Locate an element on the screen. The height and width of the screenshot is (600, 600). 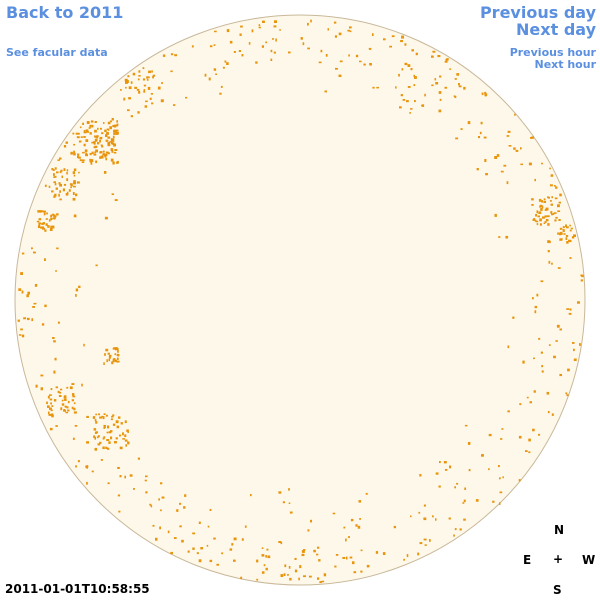
next-day-link: Next day is located at coordinates (556, 29).